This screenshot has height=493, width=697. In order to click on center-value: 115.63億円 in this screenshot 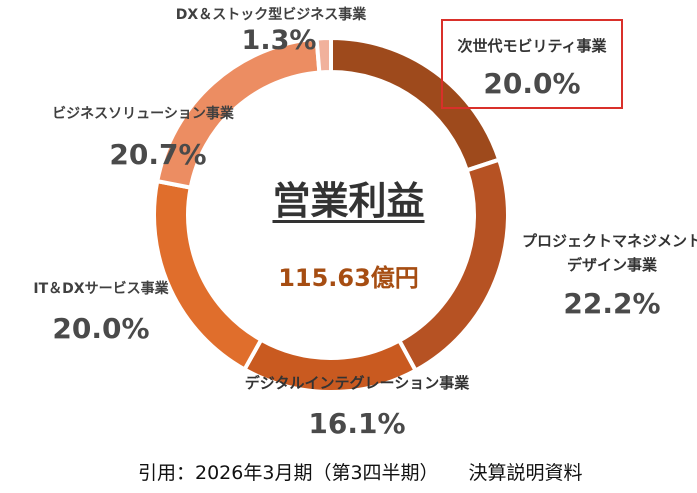, I will do `click(348, 278)`.